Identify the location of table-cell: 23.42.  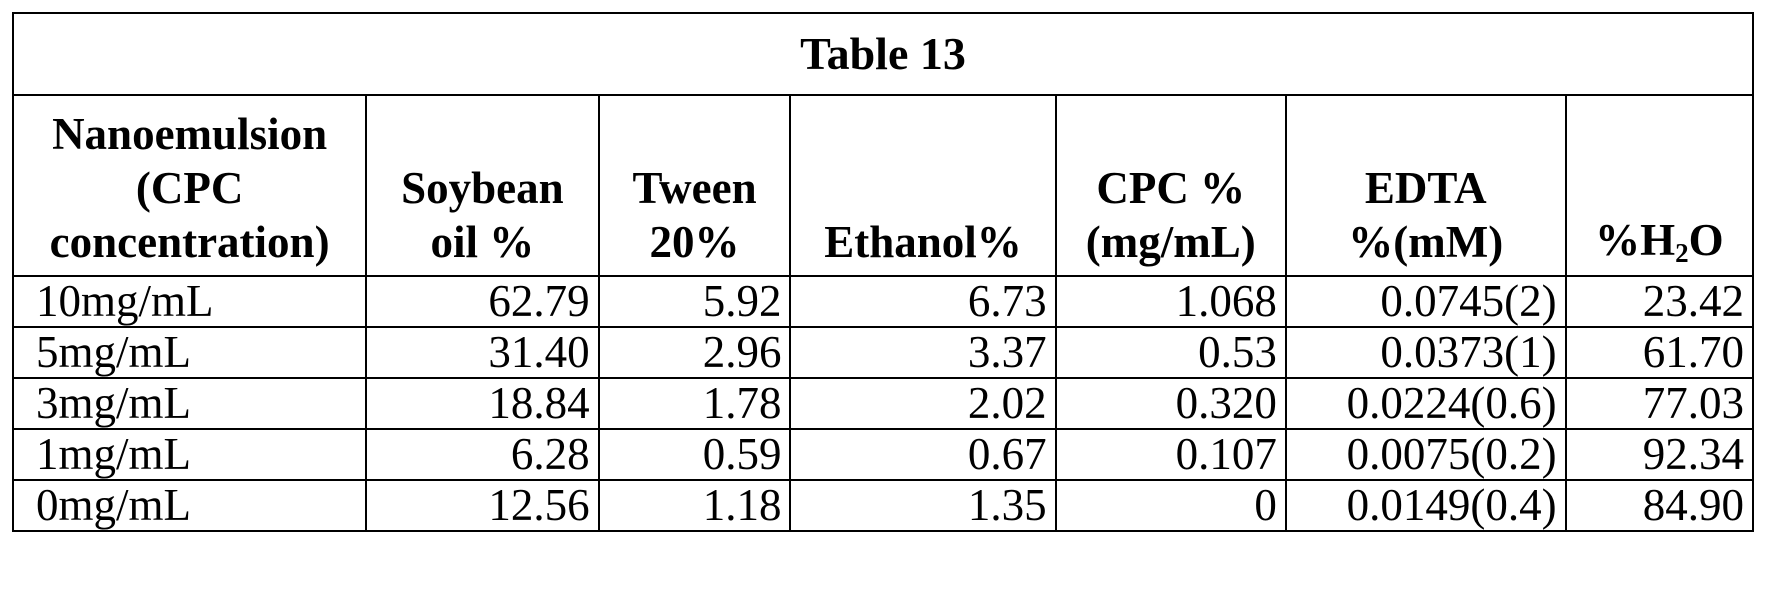
(1659, 301).